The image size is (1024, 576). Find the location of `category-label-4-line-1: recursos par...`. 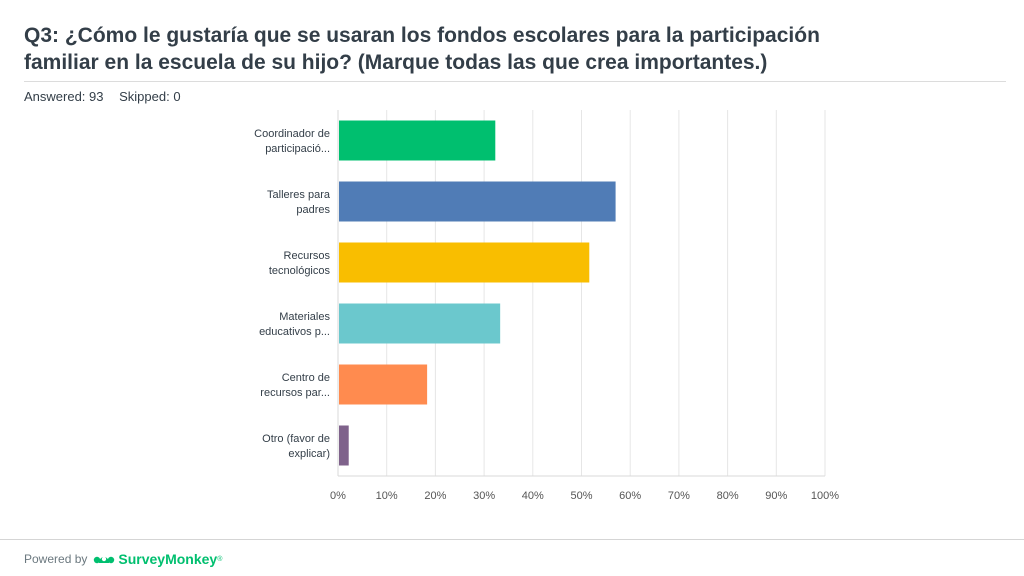

category-label-4-line-1: recursos par... is located at coordinates (295, 393).